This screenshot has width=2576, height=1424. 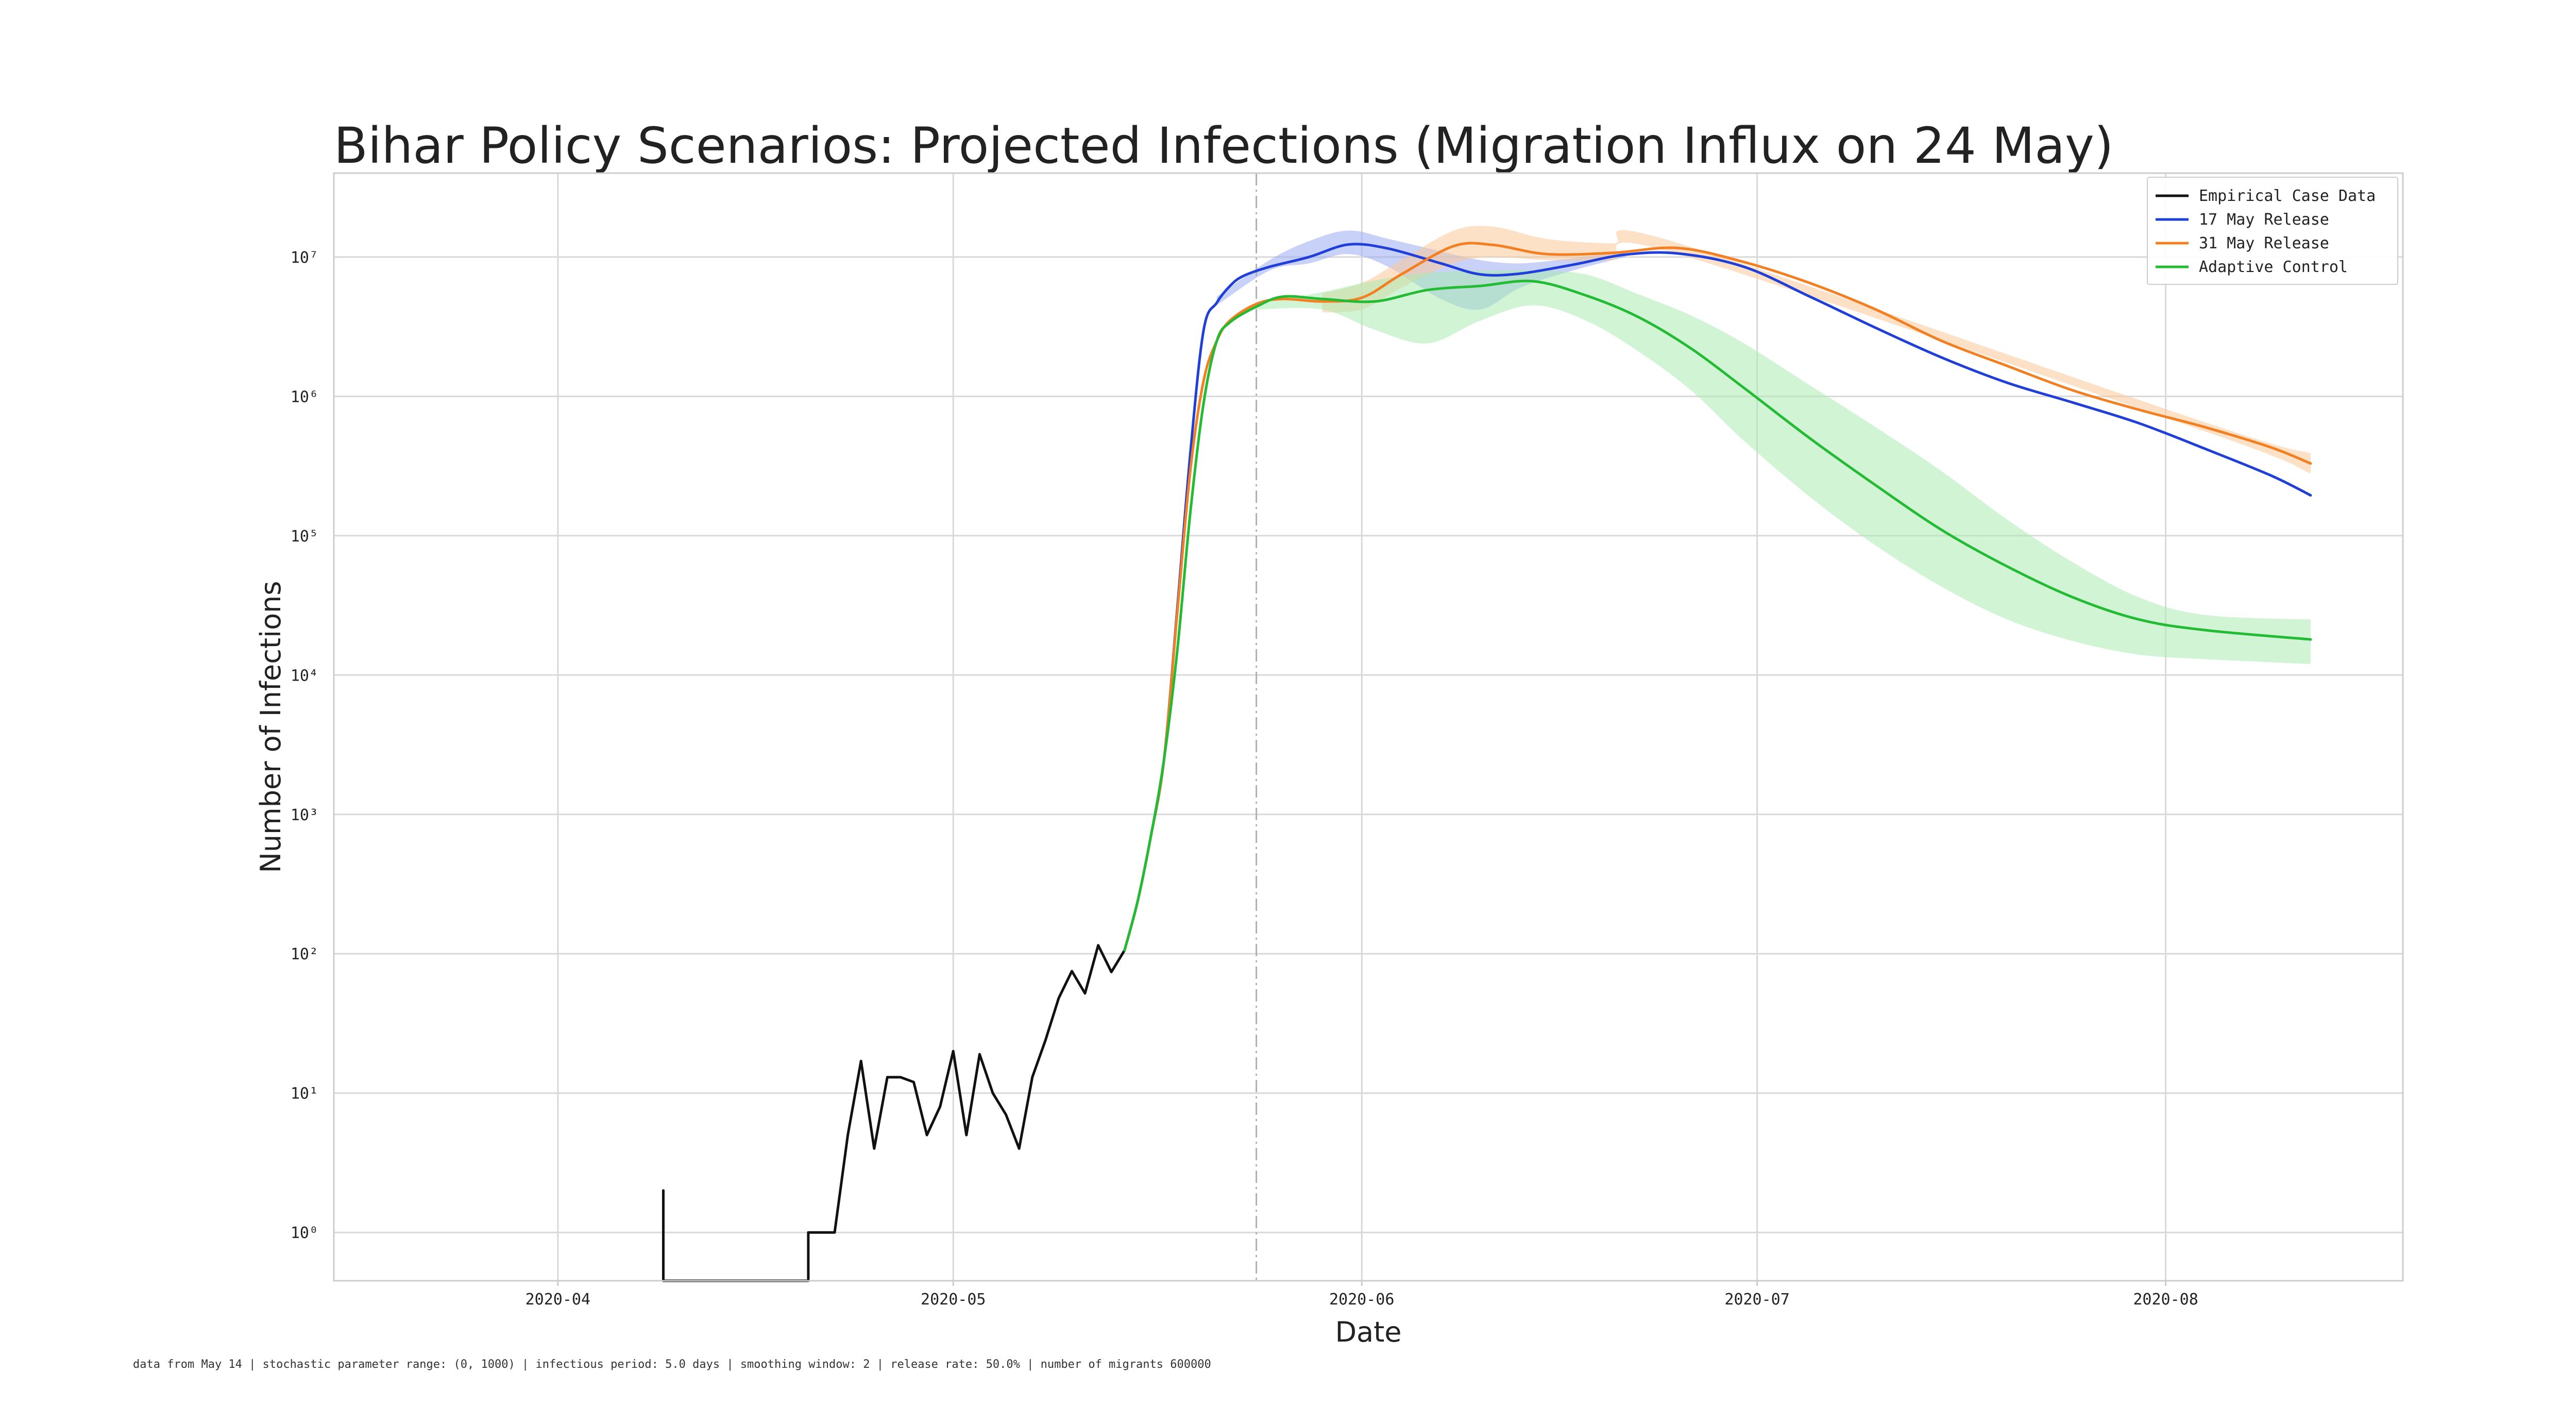 What do you see at coordinates (305, 1233) in the screenshot?
I see `y-tick-label: 10⁰` at bounding box center [305, 1233].